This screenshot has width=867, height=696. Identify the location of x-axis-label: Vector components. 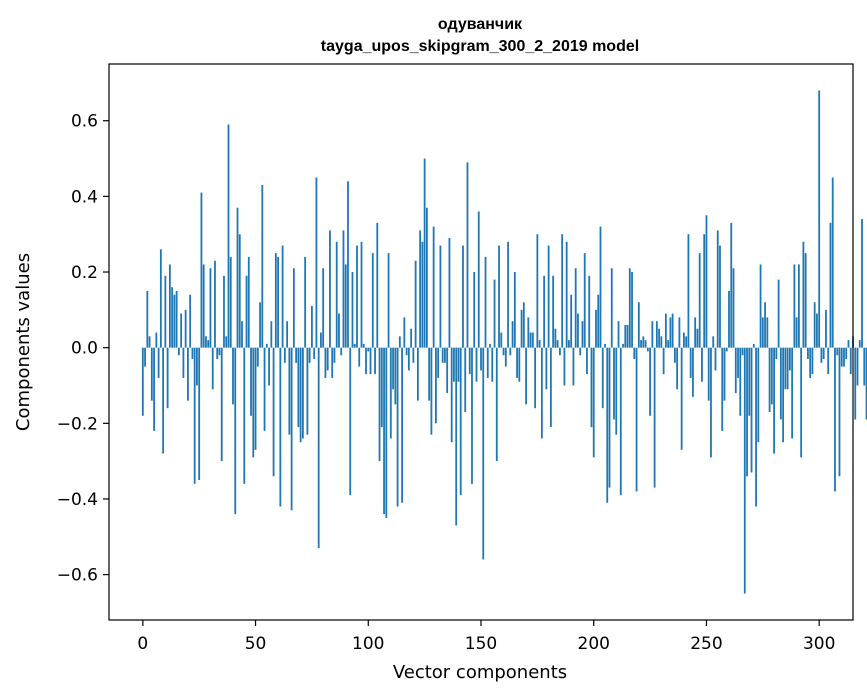
(480, 672).